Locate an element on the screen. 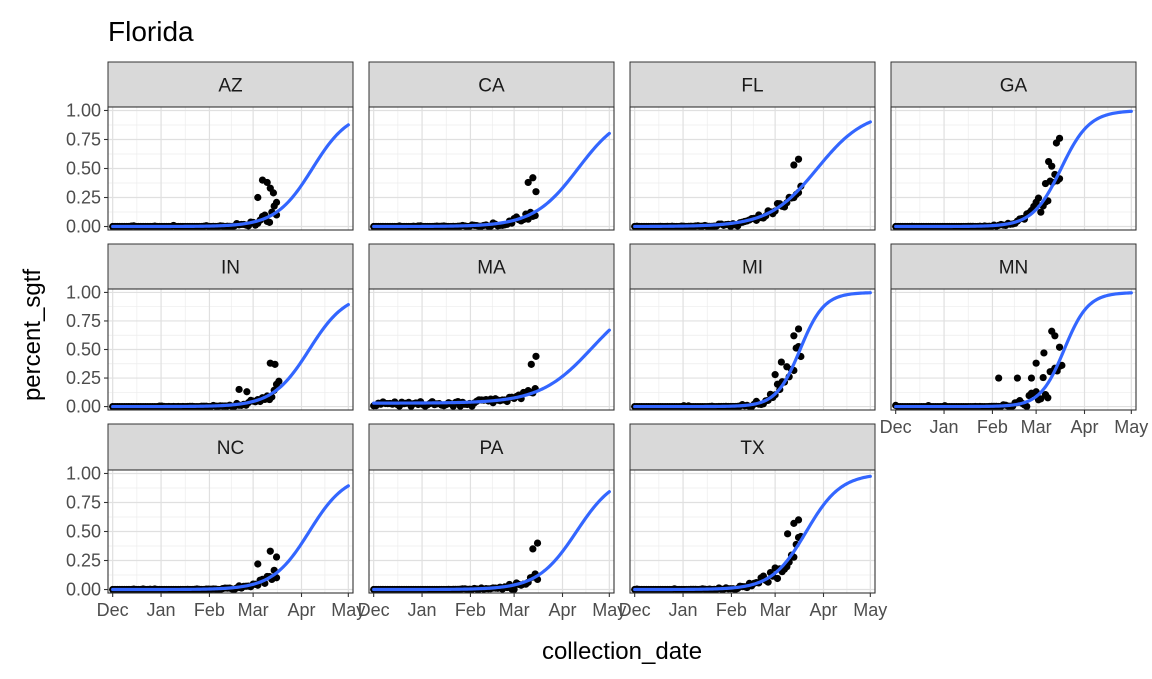 The width and height of the screenshot is (1152, 679). panel-mi: MI is located at coordinates (752, 327).